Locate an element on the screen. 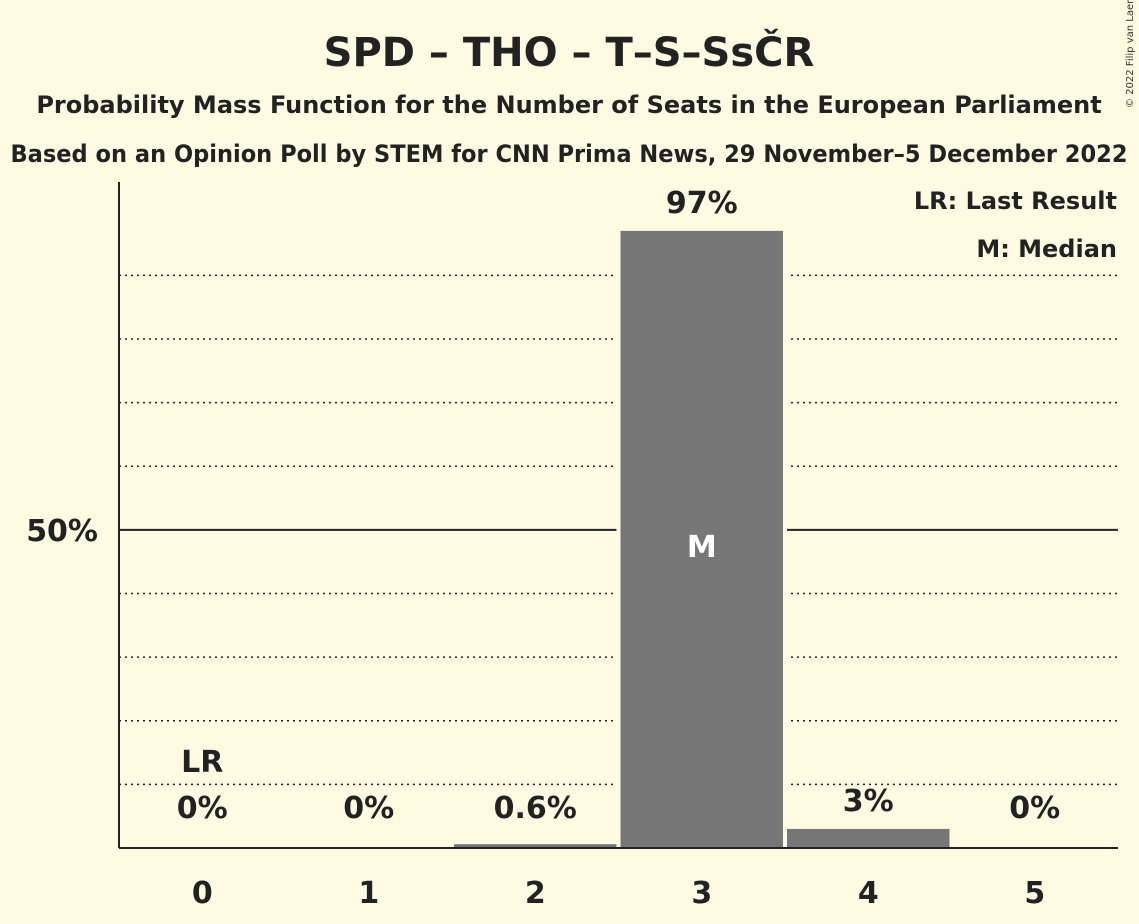  chart-title: SPD – THO – T–S–SsČR is located at coordinates (569, 52).